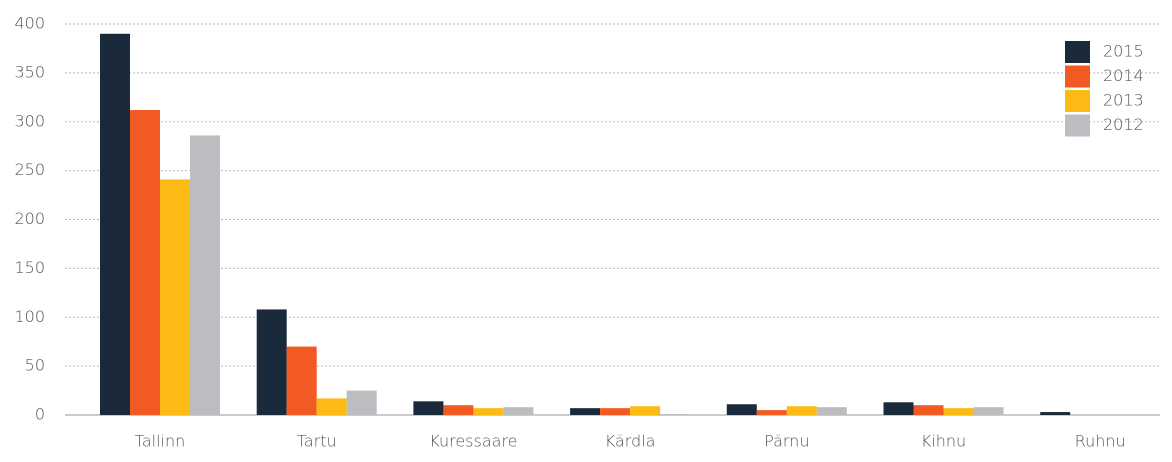 The image size is (1172, 462). What do you see at coordinates (317, 441) in the screenshot?
I see `x-tick-label: Tartu` at bounding box center [317, 441].